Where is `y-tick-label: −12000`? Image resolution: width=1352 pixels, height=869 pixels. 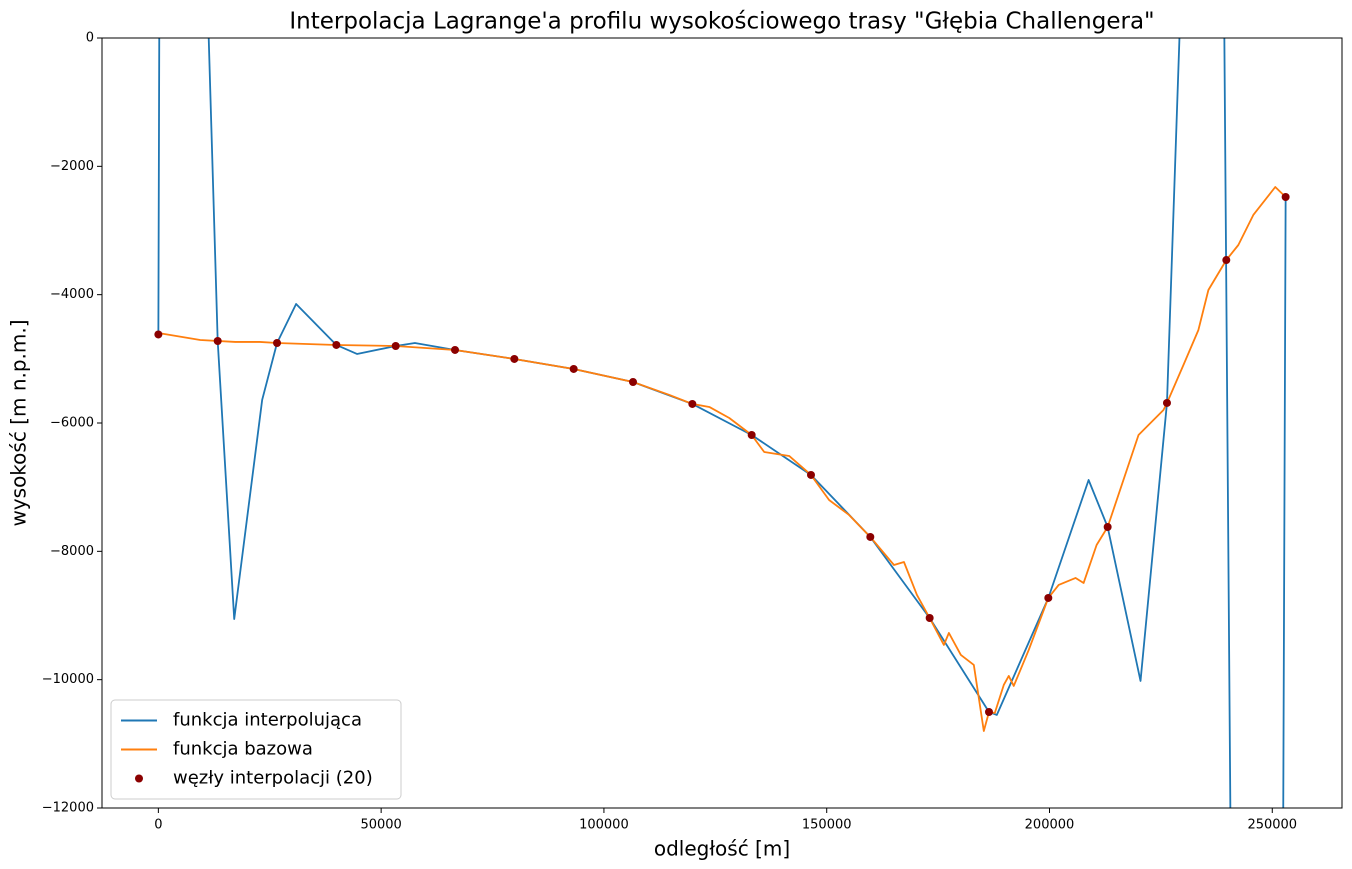
y-tick-label: −12000 is located at coordinates (68, 808).